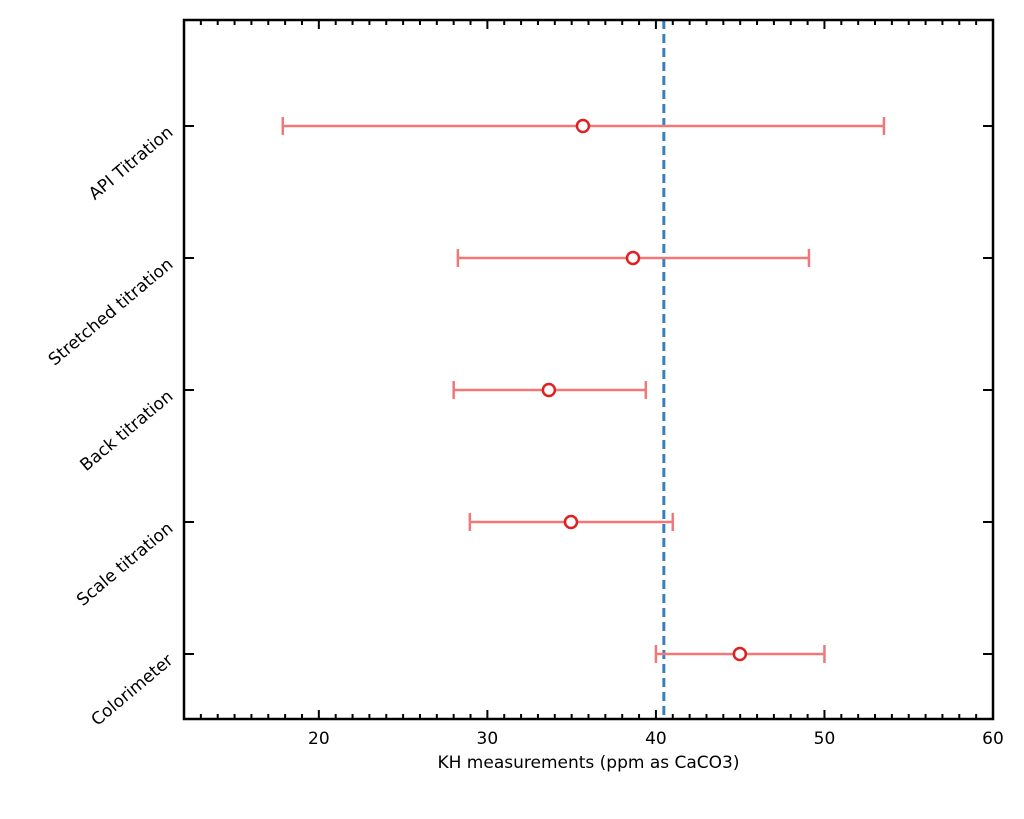 The height and width of the screenshot is (819, 1024). What do you see at coordinates (993, 739) in the screenshot?
I see `x-tick-label: 60` at bounding box center [993, 739].